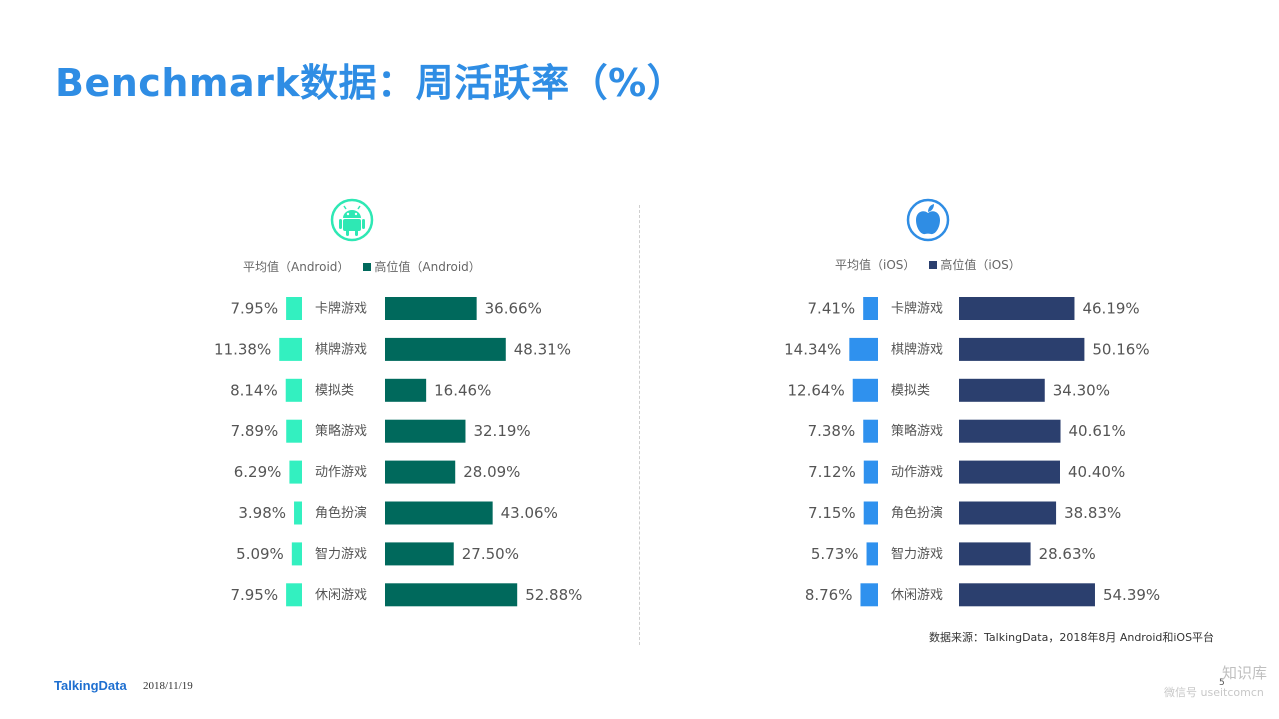  I want to click on ios-category-label: 角色扮演, so click(917, 513).